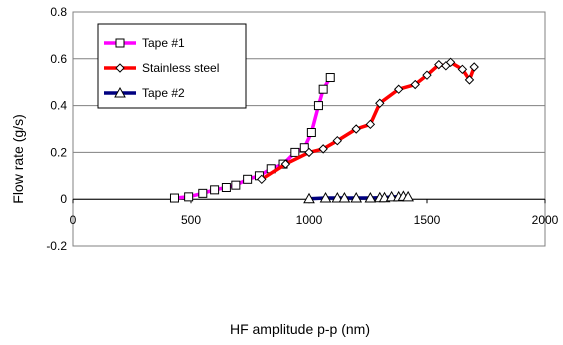 This screenshot has width=563, height=345. What do you see at coordinates (191, 220) in the screenshot?
I see `x-tick-label: 500` at bounding box center [191, 220].